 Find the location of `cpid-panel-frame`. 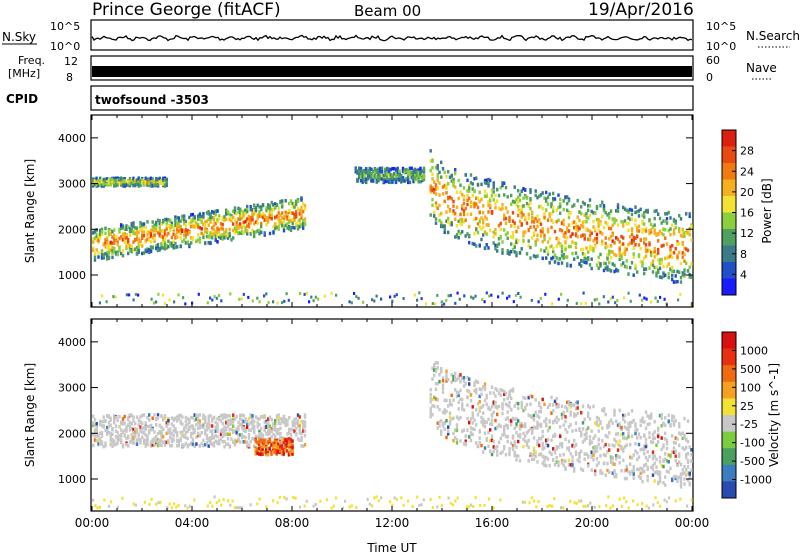

cpid-panel-frame is located at coordinates (392, 98).